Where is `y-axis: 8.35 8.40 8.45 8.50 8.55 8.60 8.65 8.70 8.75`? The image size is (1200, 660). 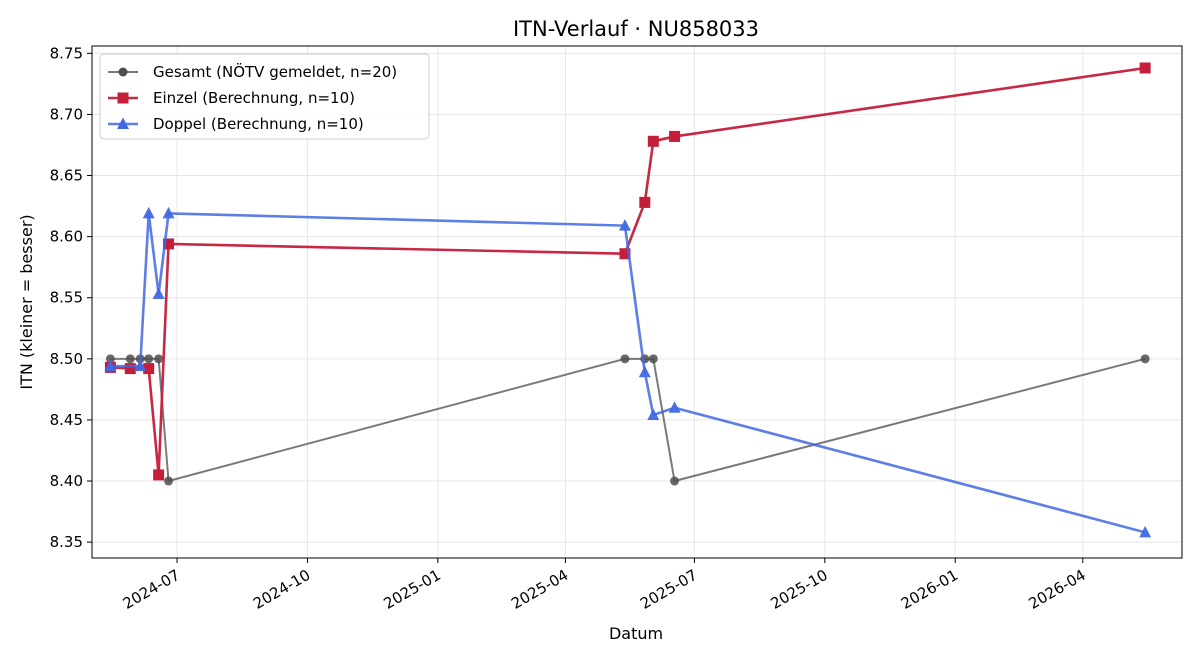 y-axis: 8.35 8.40 8.45 8.50 8.55 8.60 8.65 8.70 8.75 is located at coordinates (71, 297).